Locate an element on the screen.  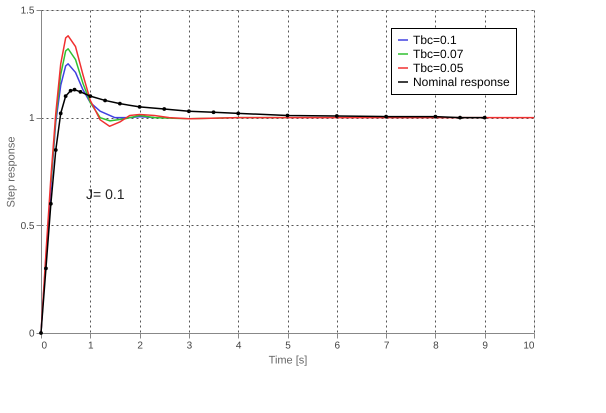
x-tick-label: 9 is located at coordinates (485, 346).